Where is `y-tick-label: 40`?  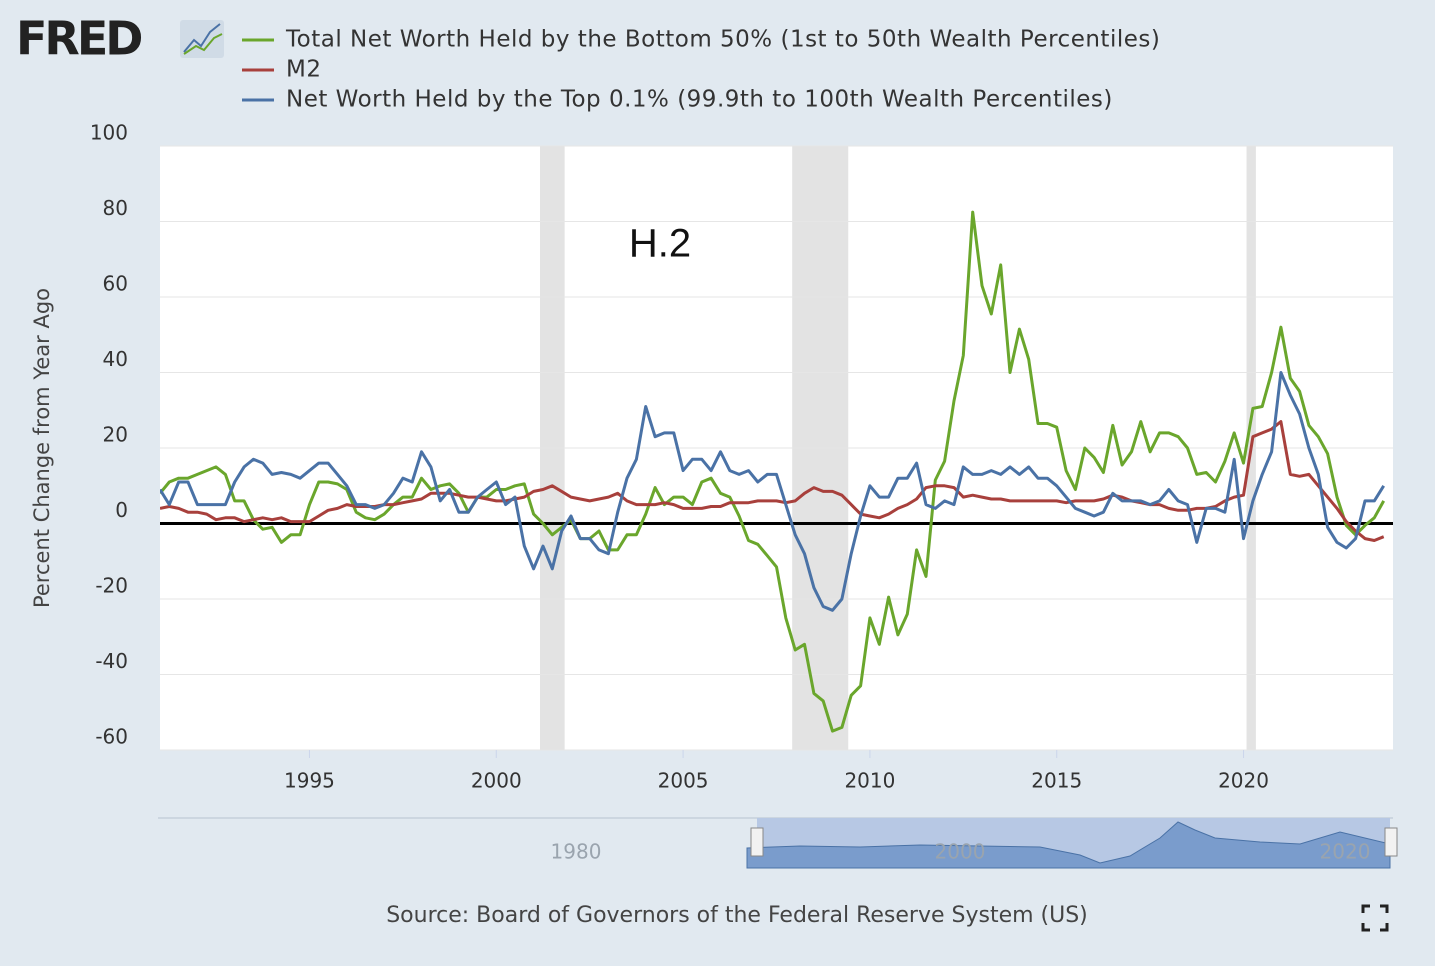
y-tick-label: 40 is located at coordinates (115, 359).